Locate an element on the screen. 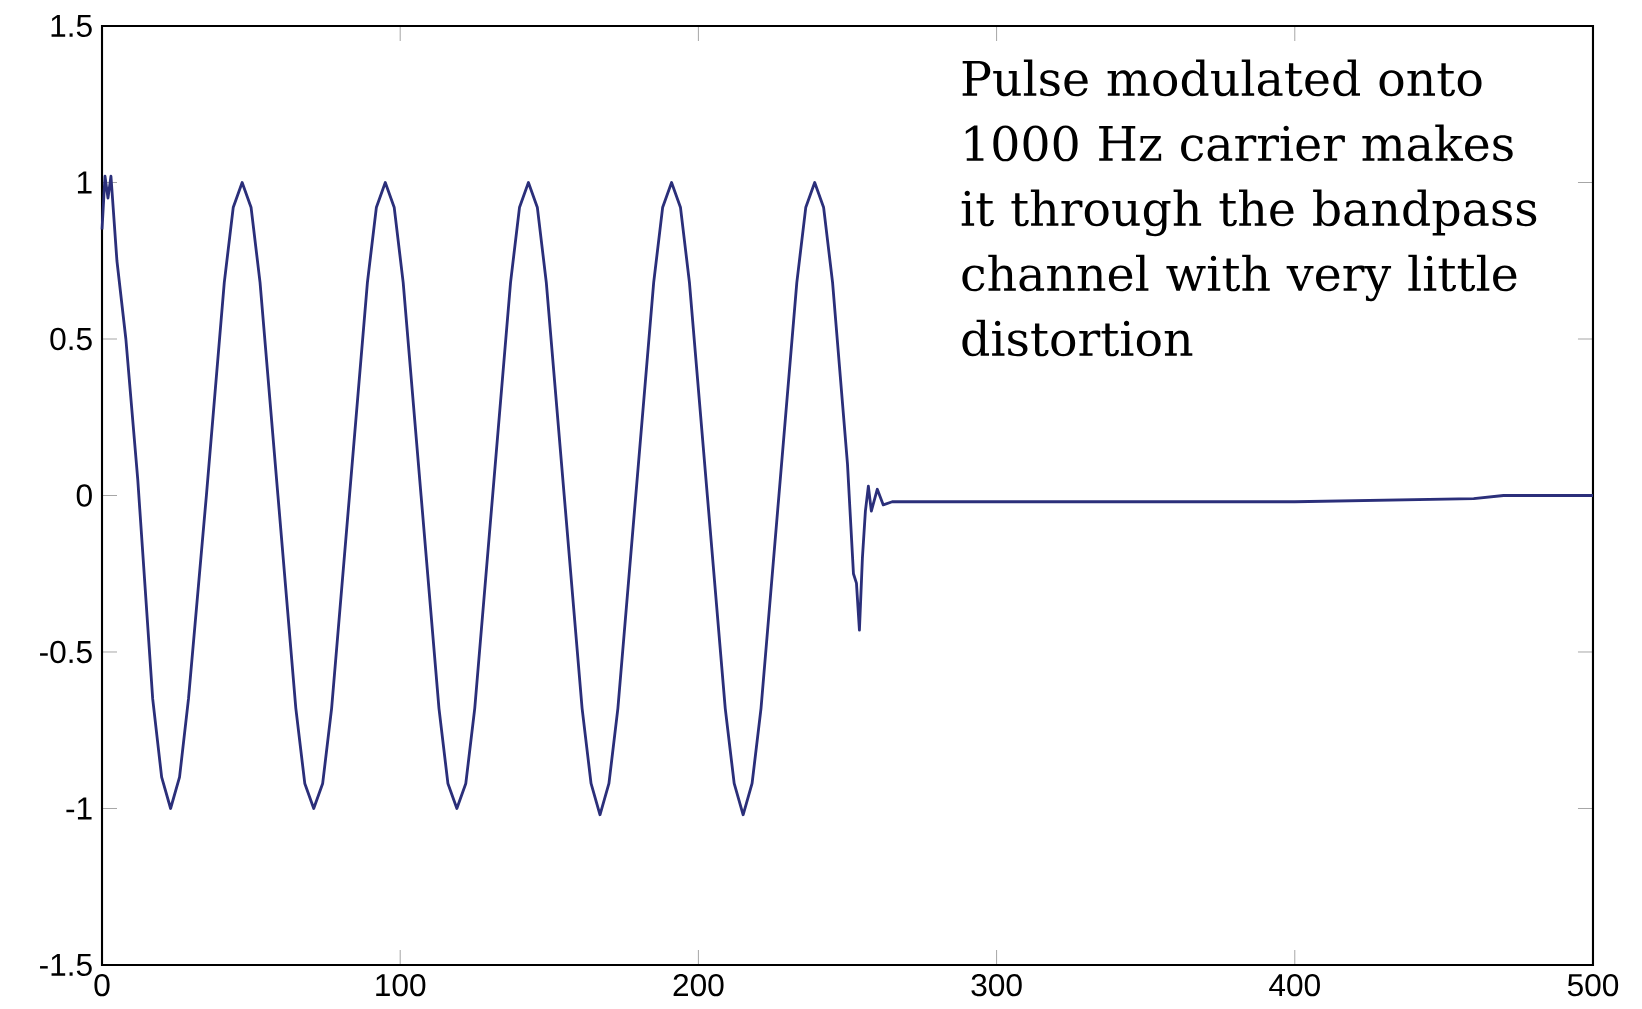  x-tick-label: 0 is located at coordinates (102, 985).